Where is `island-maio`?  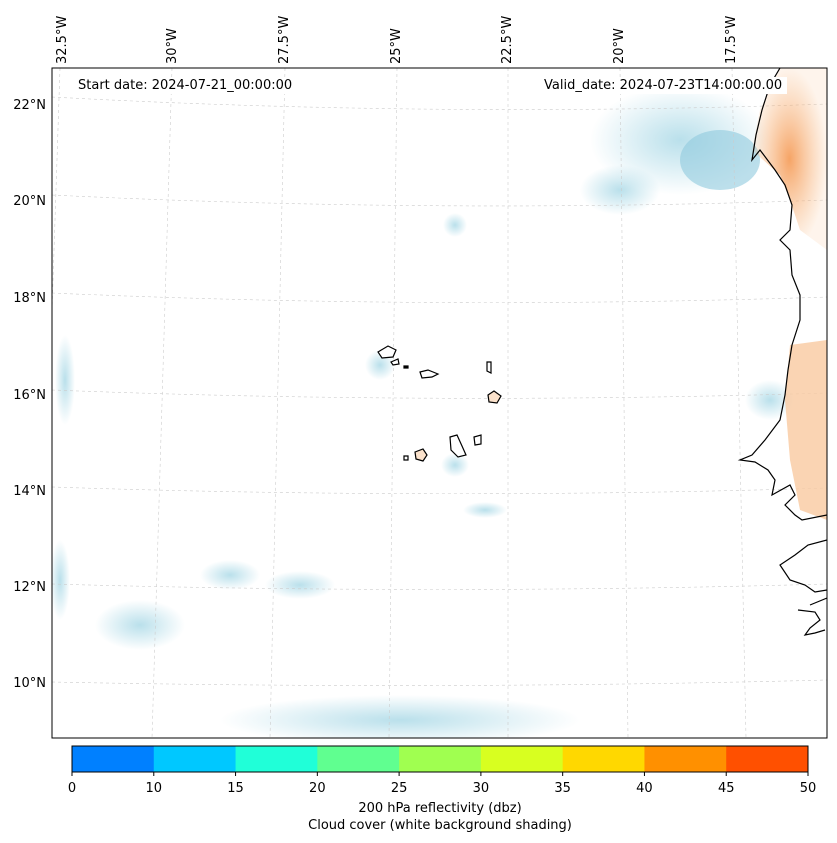 island-maio is located at coordinates (477, 440).